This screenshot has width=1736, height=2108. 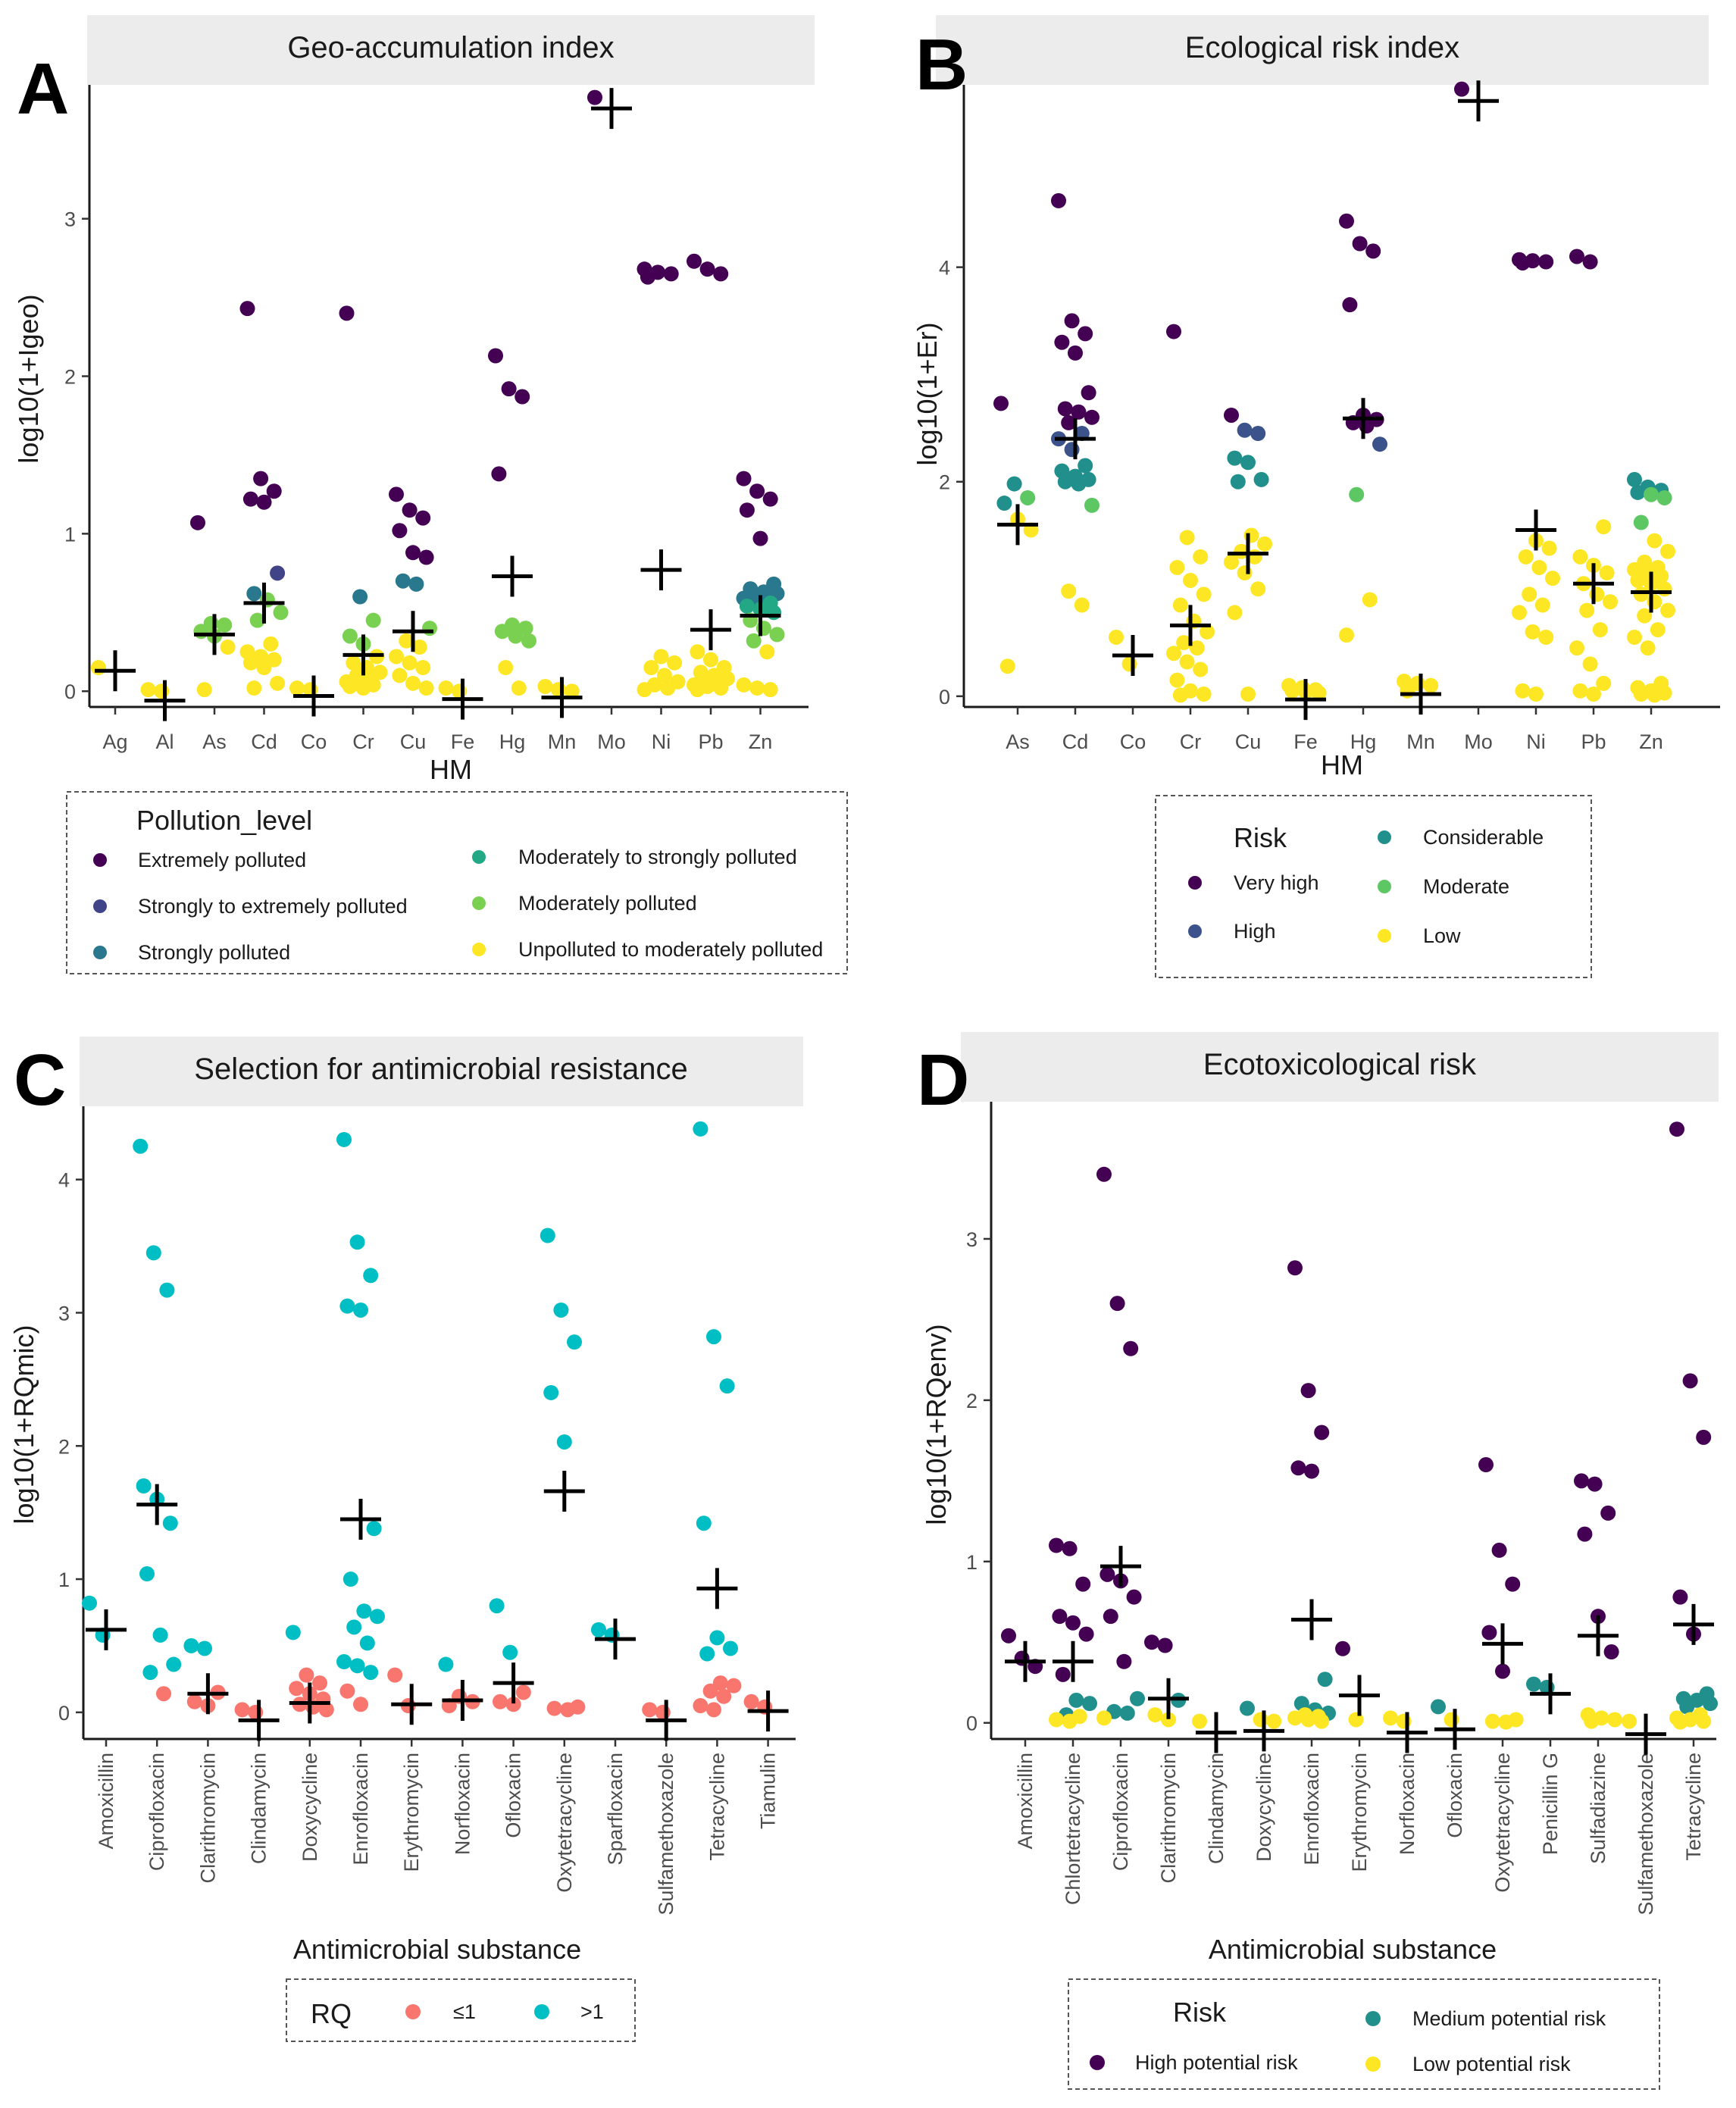 I want to click on x-tick-label: Oxytetracycline, so click(x=1502, y=1823).